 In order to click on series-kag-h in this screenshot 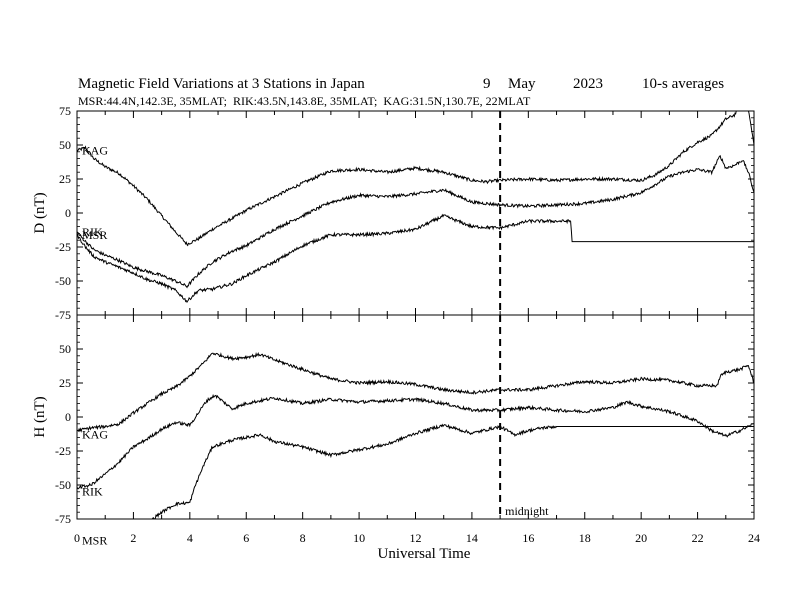, I will do `click(415, 392)`.